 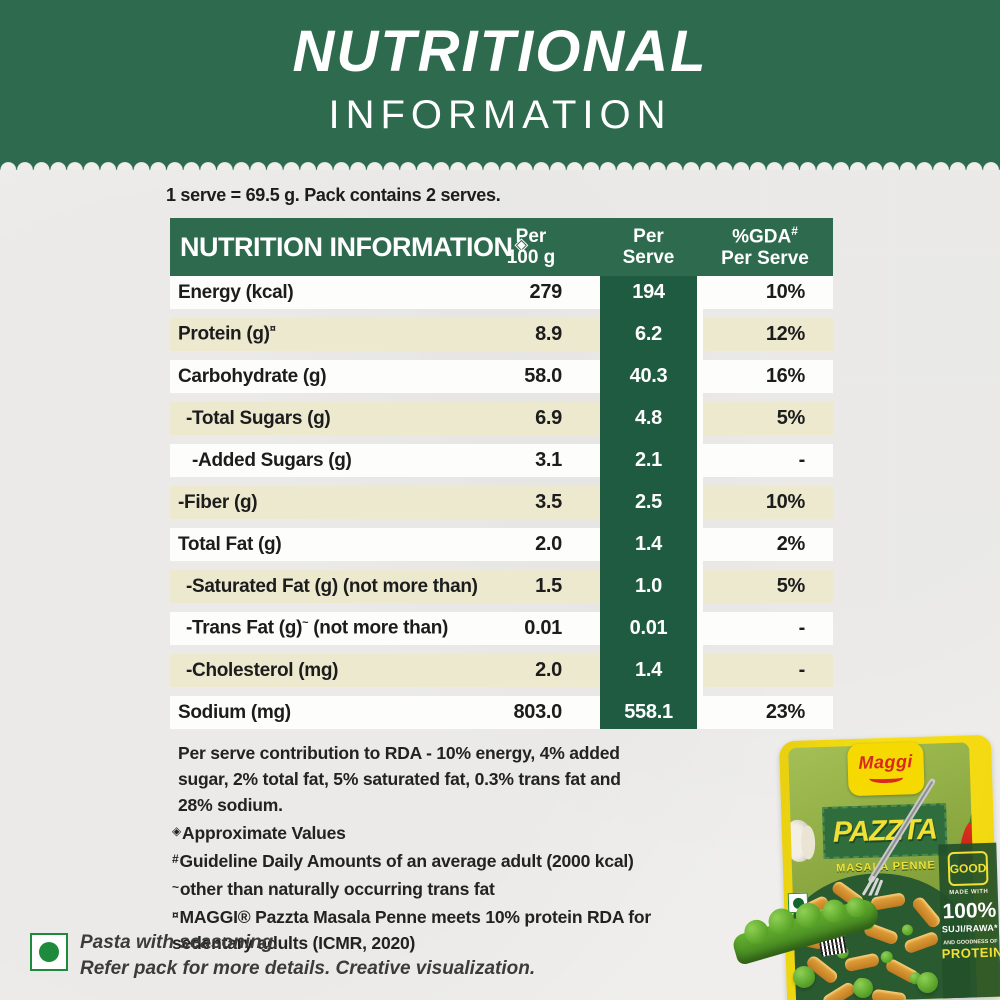 What do you see at coordinates (501, 544) in the screenshot?
I see `table-row: Total Fat (g) 2.0 1.4 2%` at bounding box center [501, 544].